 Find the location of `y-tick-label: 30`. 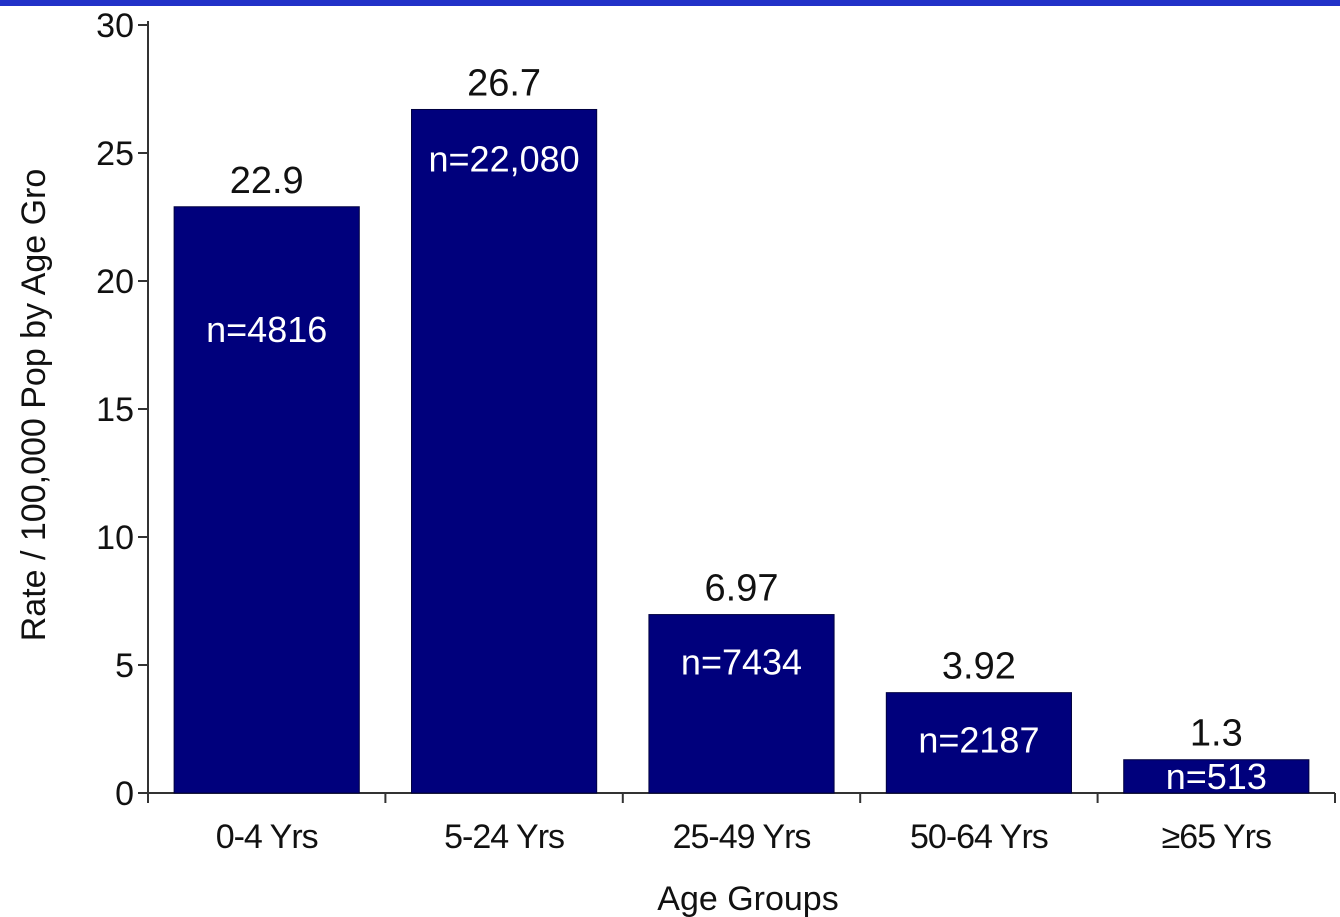

y-tick-label: 30 is located at coordinates (115, 26).